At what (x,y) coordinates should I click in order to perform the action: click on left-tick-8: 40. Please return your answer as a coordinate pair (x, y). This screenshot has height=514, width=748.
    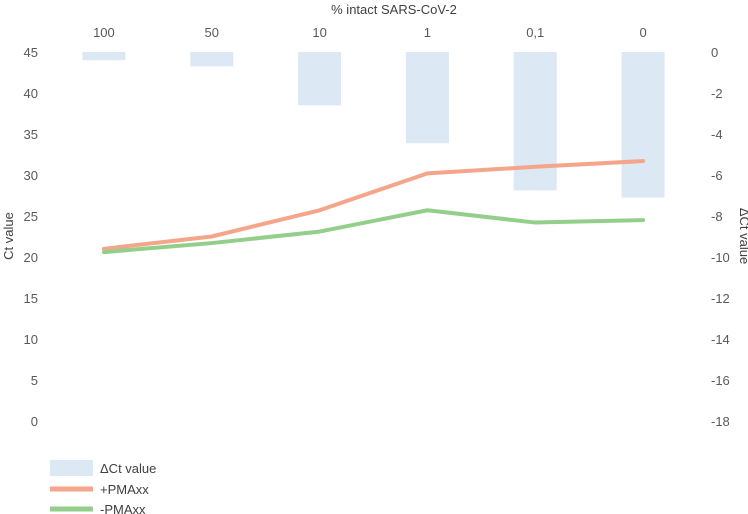
    Looking at the image, I should click on (31, 93).